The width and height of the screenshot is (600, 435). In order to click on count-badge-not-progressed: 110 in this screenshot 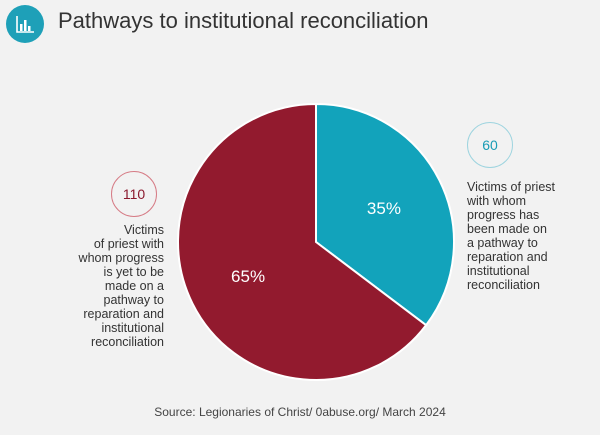, I will do `click(134, 194)`.